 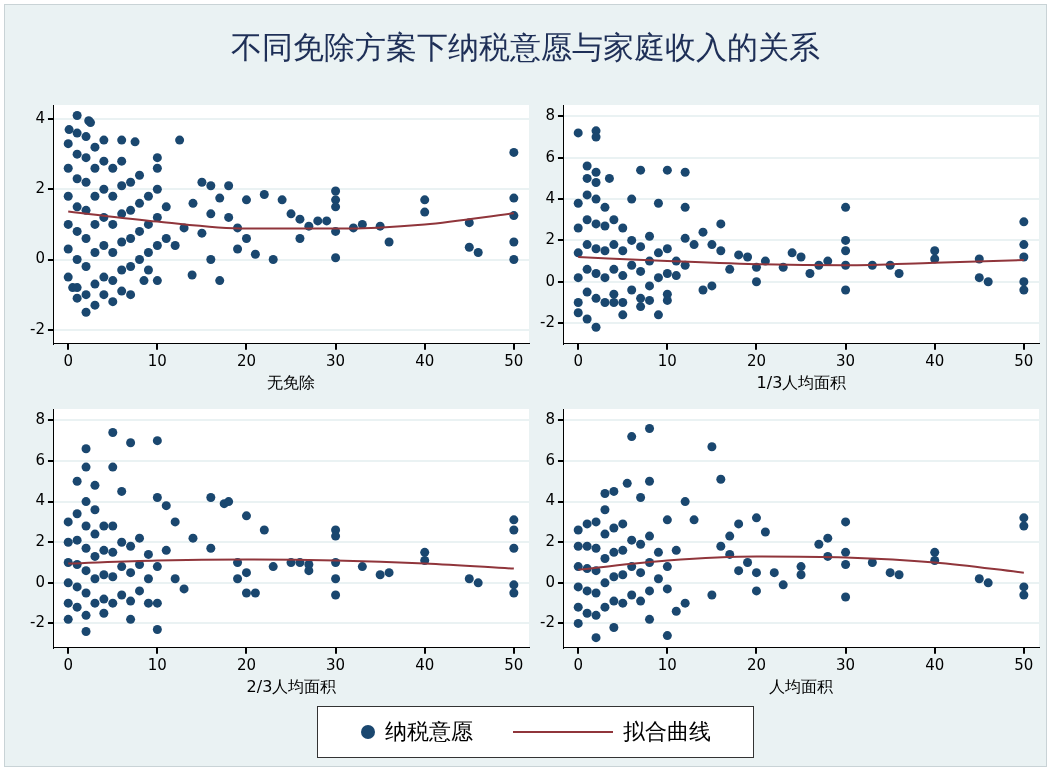 I want to click on x-axis-title: 2/3人均面积, so click(x=291, y=686).